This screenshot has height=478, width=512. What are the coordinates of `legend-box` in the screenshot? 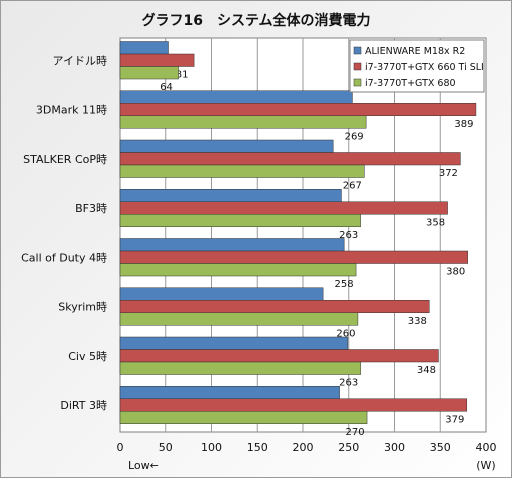 It's located at (417, 66).